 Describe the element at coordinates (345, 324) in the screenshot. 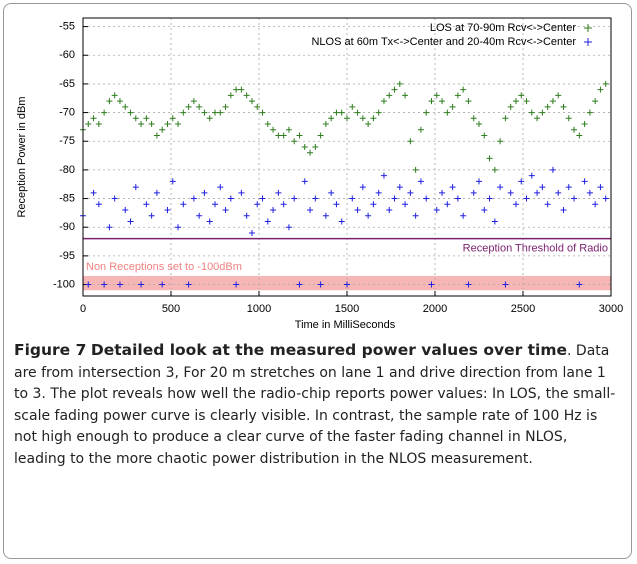

I see `x-axis-label: Time in MilliSeconds` at that location.